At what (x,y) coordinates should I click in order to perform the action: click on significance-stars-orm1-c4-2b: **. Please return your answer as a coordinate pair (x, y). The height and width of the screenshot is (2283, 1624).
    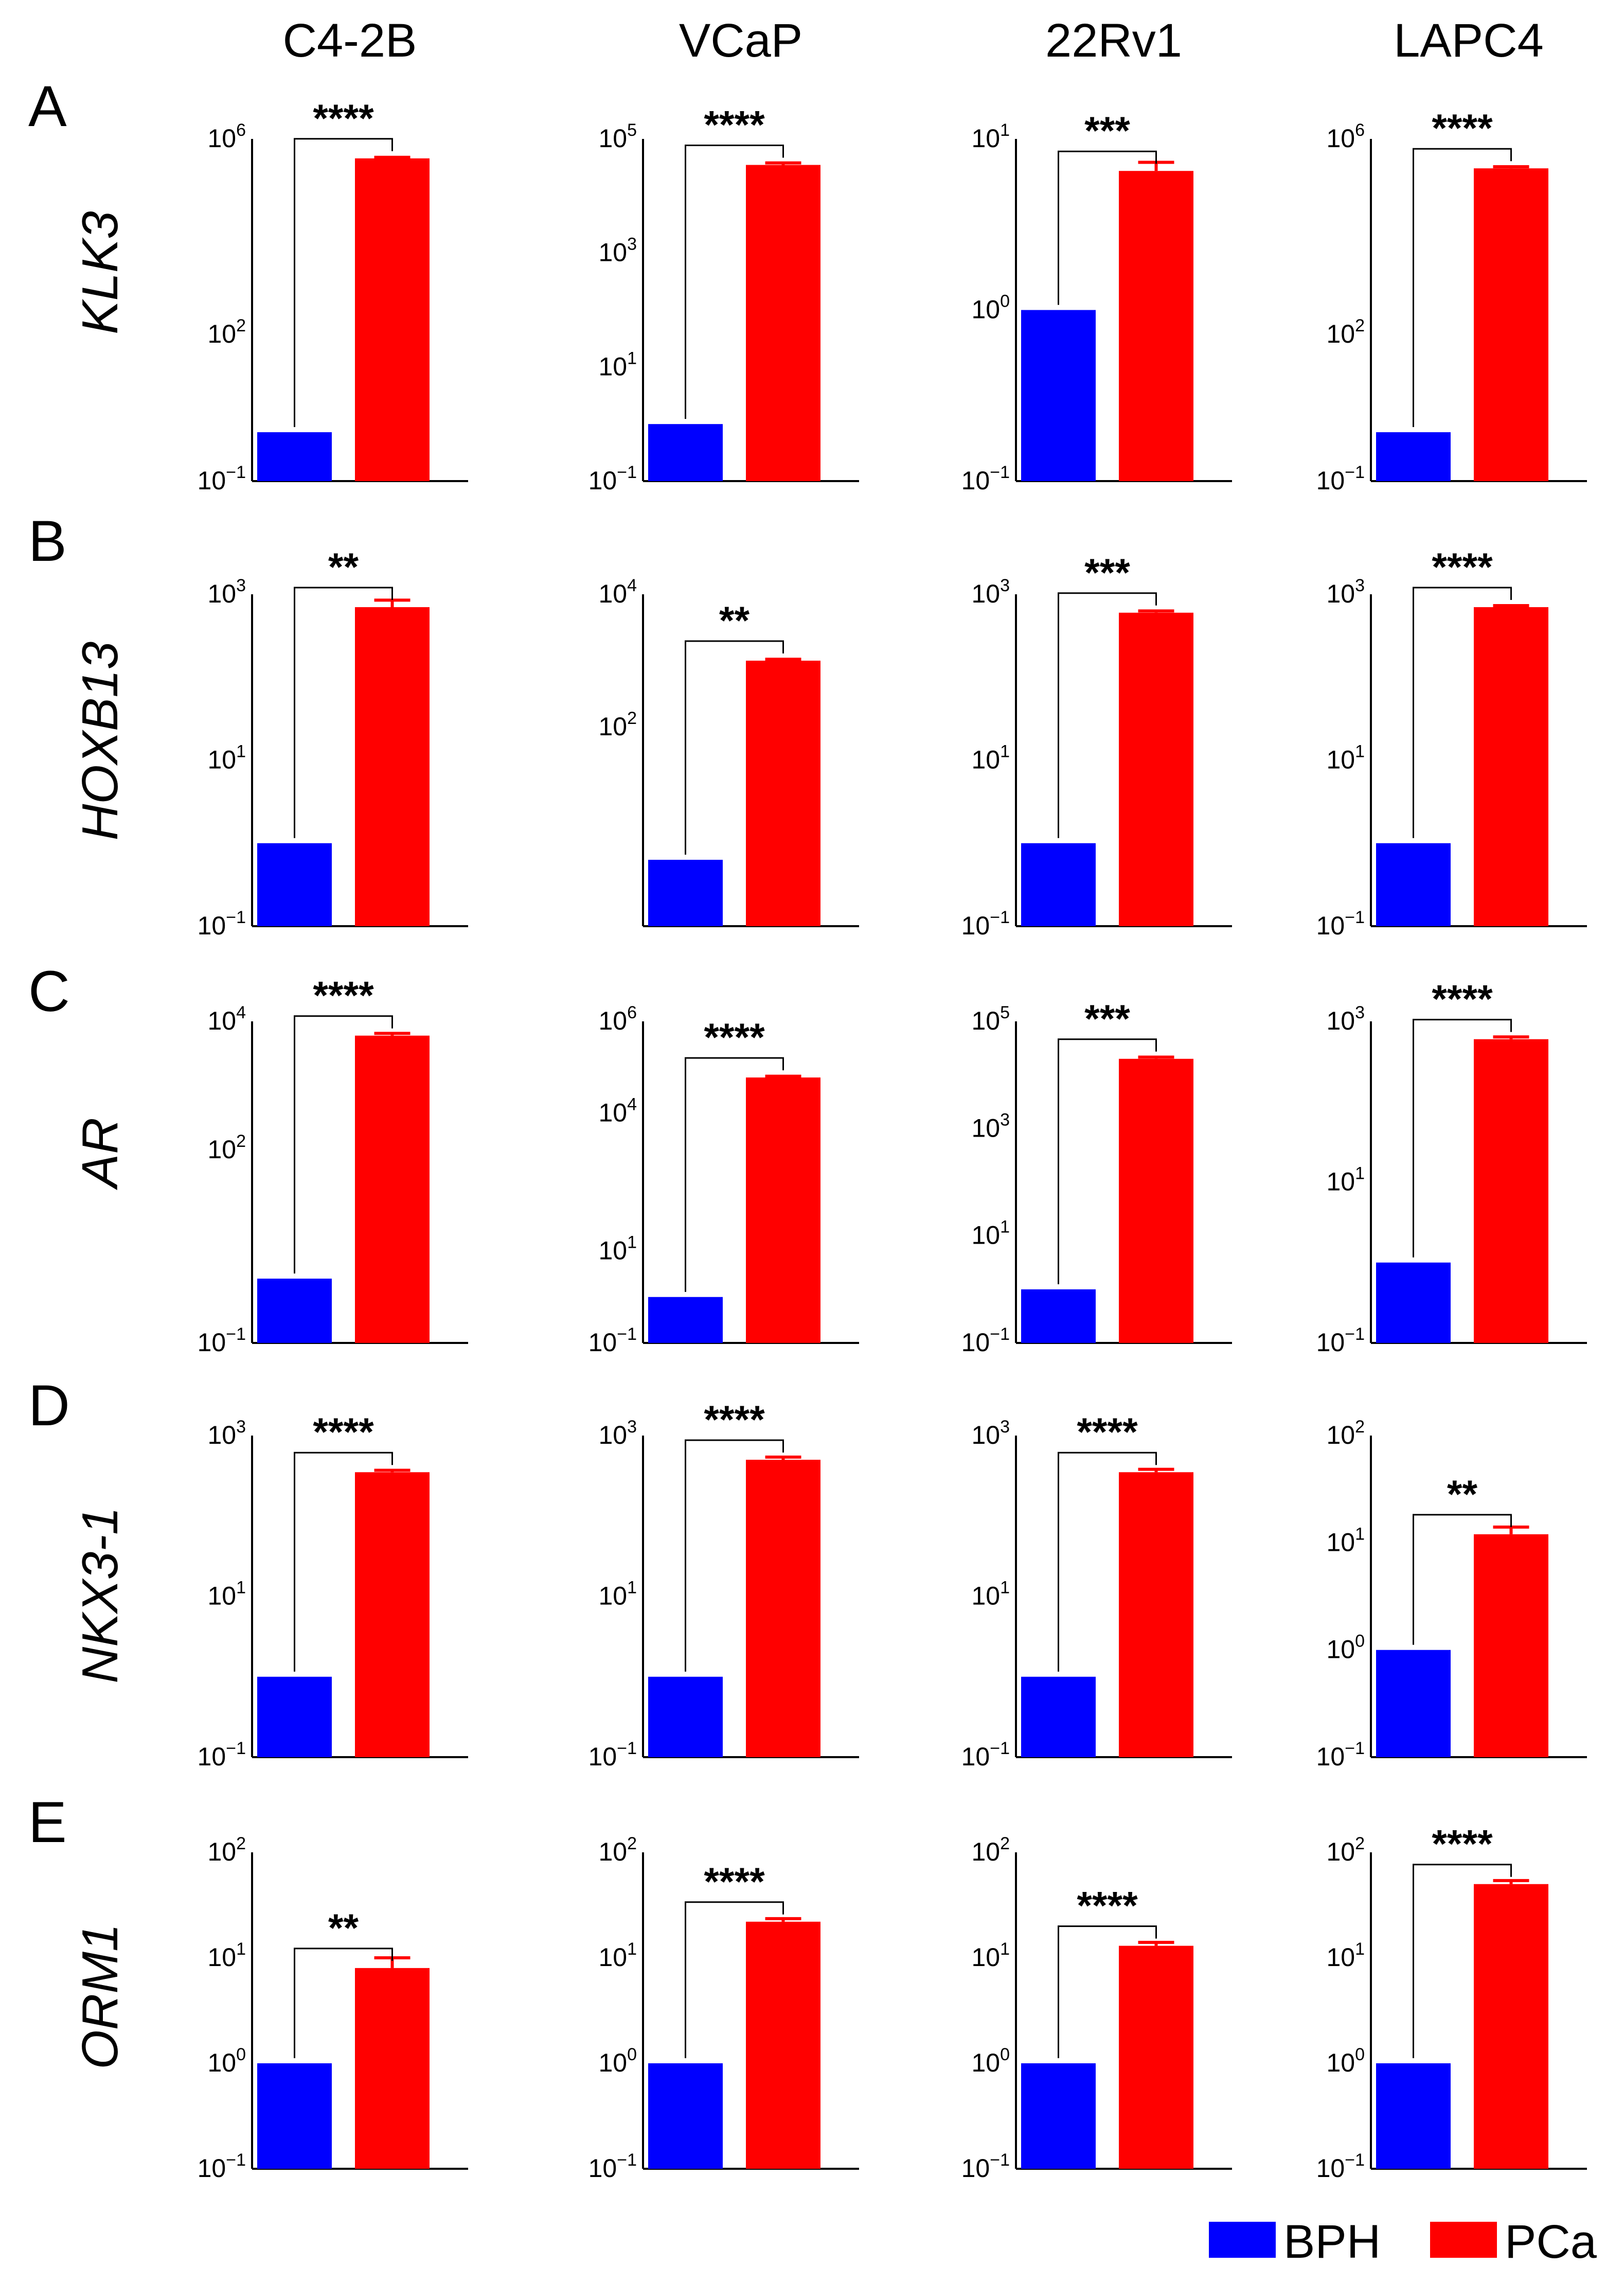
    Looking at the image, I should click on (343, 1928).